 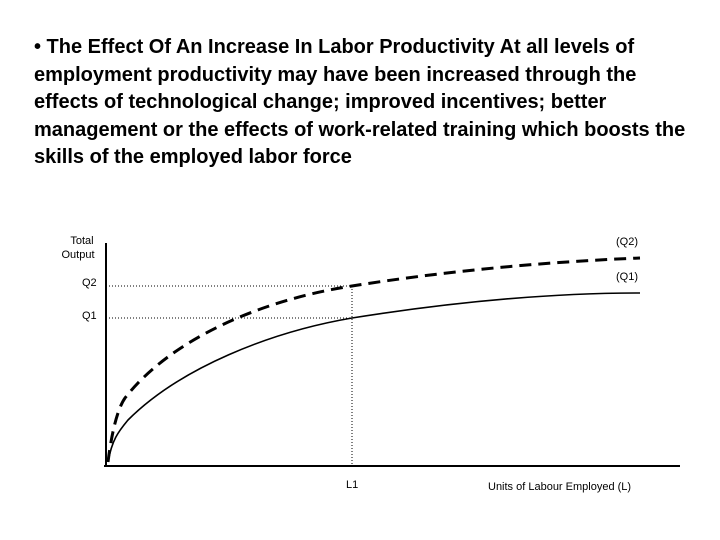 I want to click on tick-label-q1: Q1, so click(x=89, y=316).